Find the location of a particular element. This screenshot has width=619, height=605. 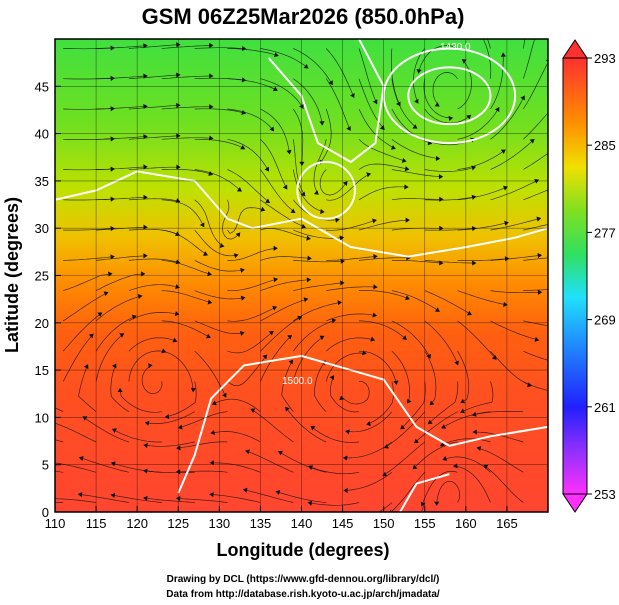

y-axis-label: Latitude (degrees) is located at coordinates (12, 275).